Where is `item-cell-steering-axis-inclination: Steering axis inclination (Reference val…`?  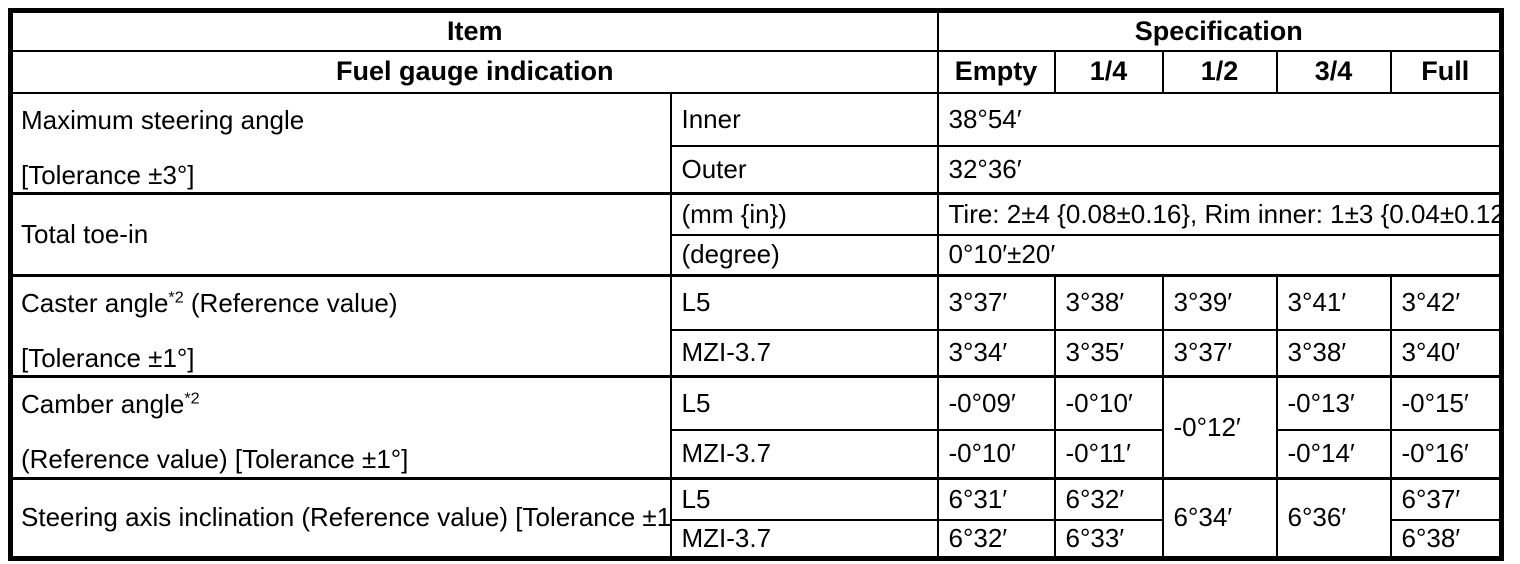 item-cell-steering-axis-inclination: Steering axis inclination (Reference val… is located at coordinates (340, 517).